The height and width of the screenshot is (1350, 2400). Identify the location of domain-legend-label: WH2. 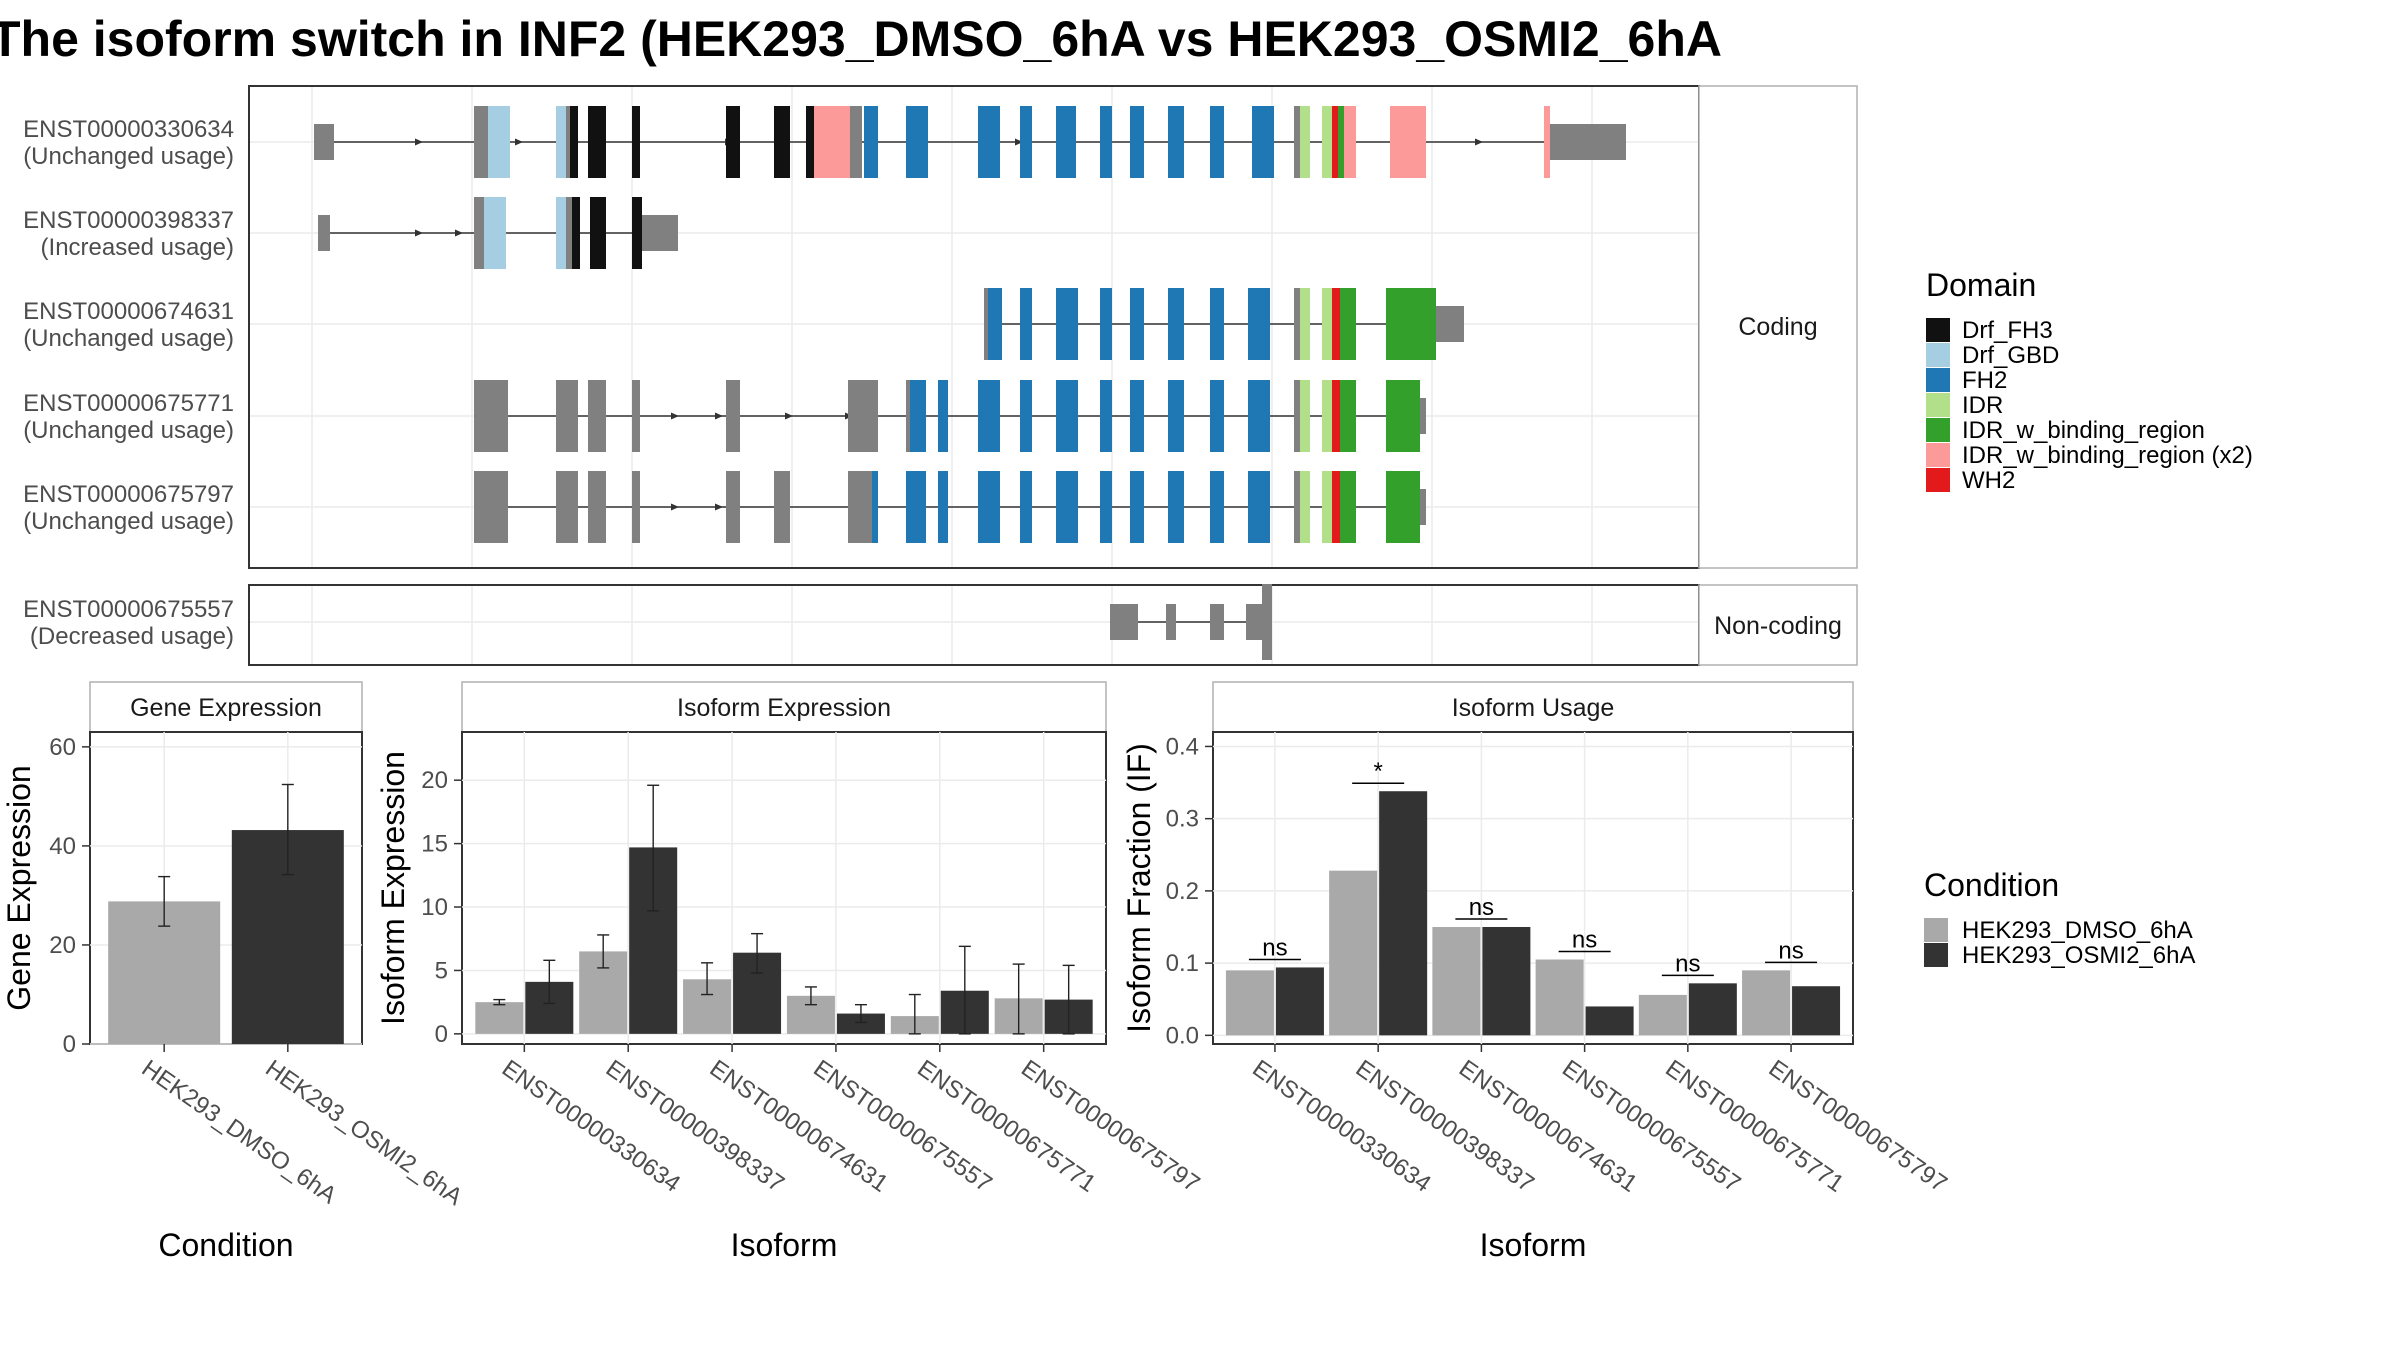
(1988, 480).